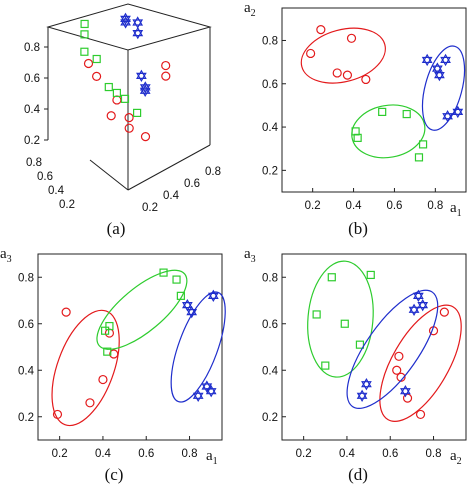  Describe the element at coordinates (358, 228) in the screenshot. I see `panel-b-caption: (b)` at that location.